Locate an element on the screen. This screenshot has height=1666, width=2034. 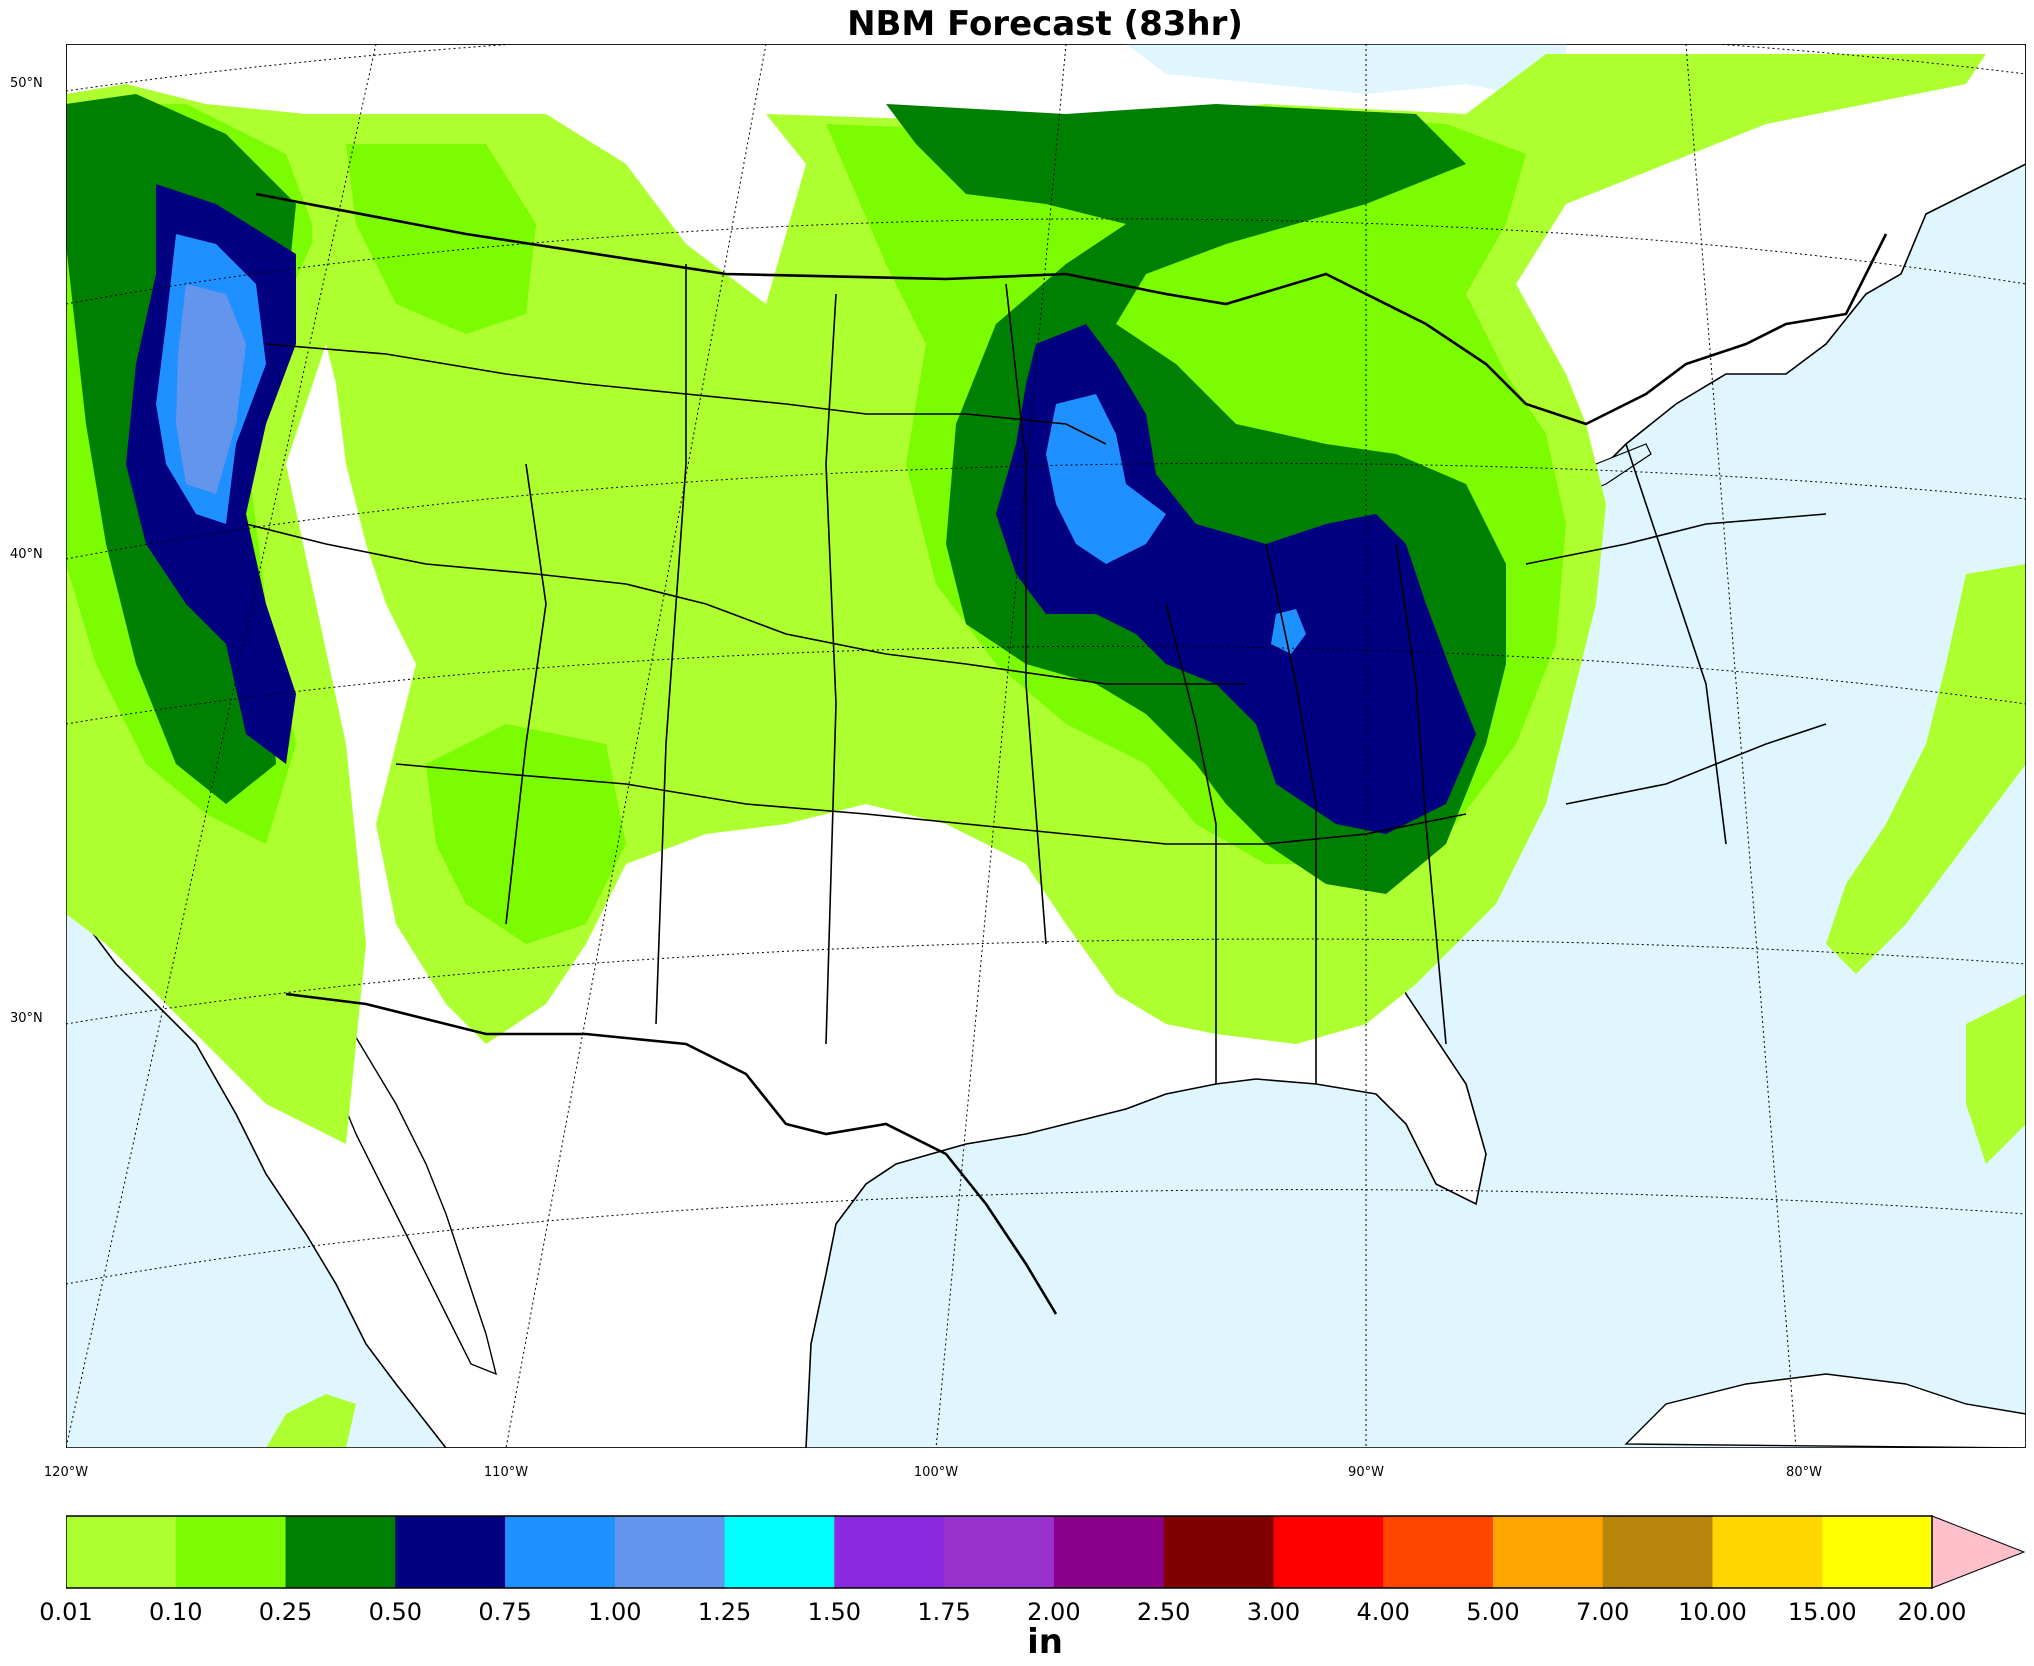
colorbar is located at coordinates (1046, 1552).